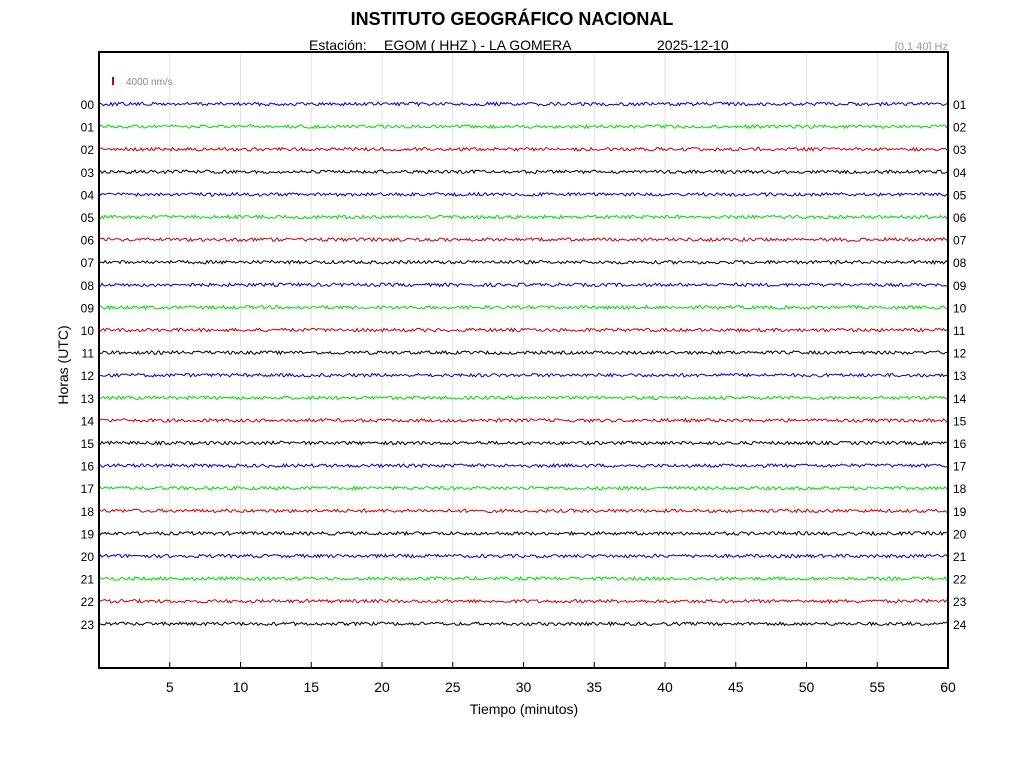 This screenshot has height=768, width=1024. What do you see at coordinates (960, 580) in the screenshot?
I see `y-label-right: 22` at bounding box center [960, 580].